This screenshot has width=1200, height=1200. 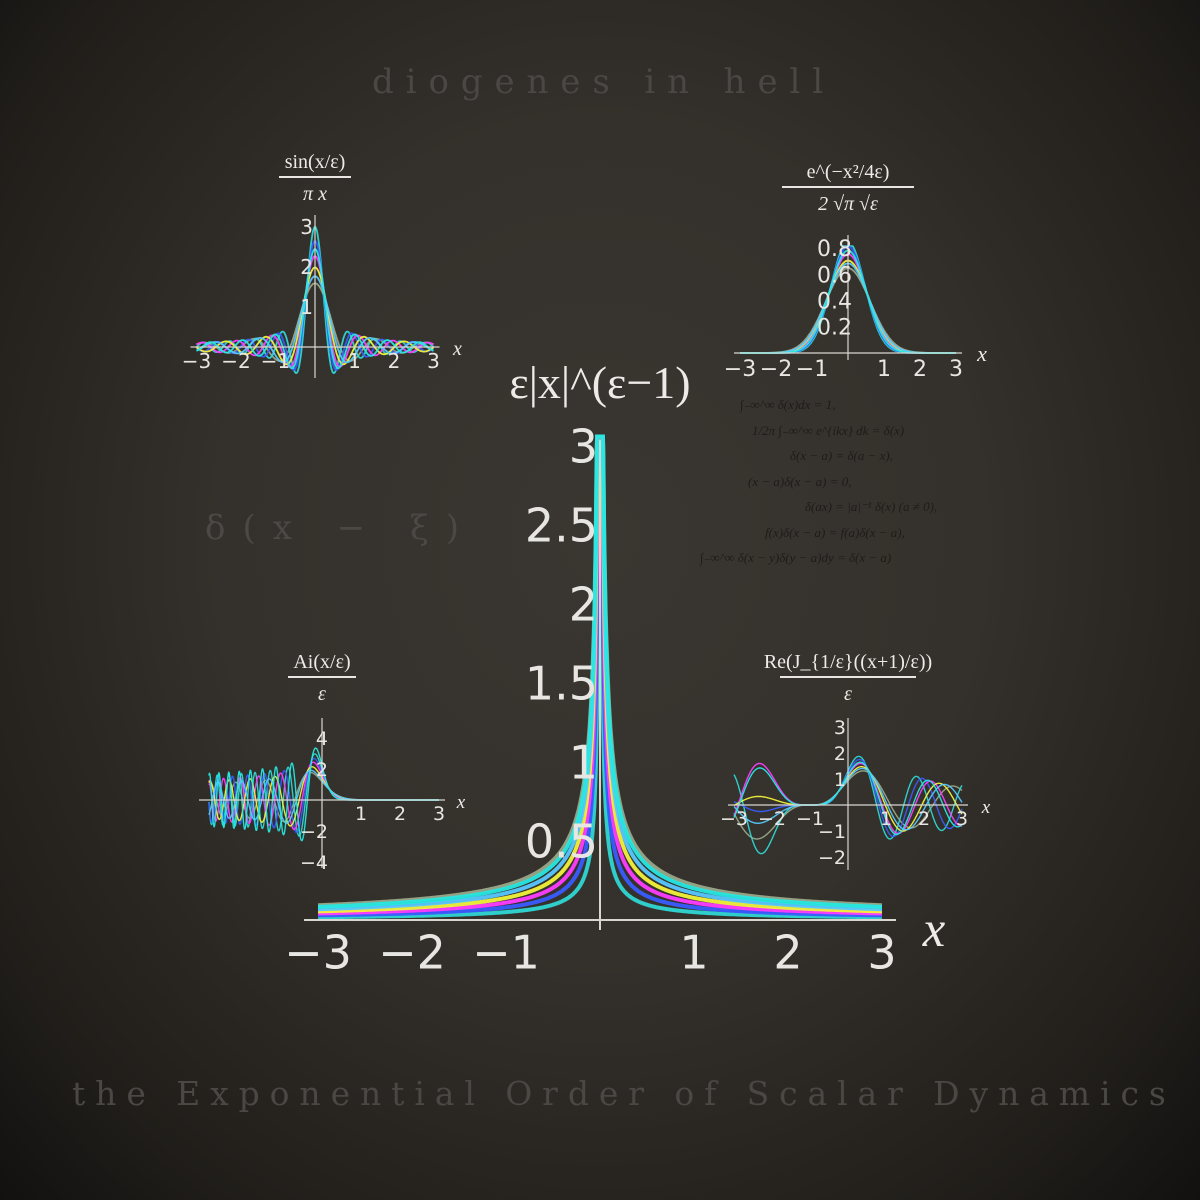 What do you see at coordinates (604, 82) in the screenshot?
I see `artist-name: diogenes in hell` at bounding box center [604, 82].